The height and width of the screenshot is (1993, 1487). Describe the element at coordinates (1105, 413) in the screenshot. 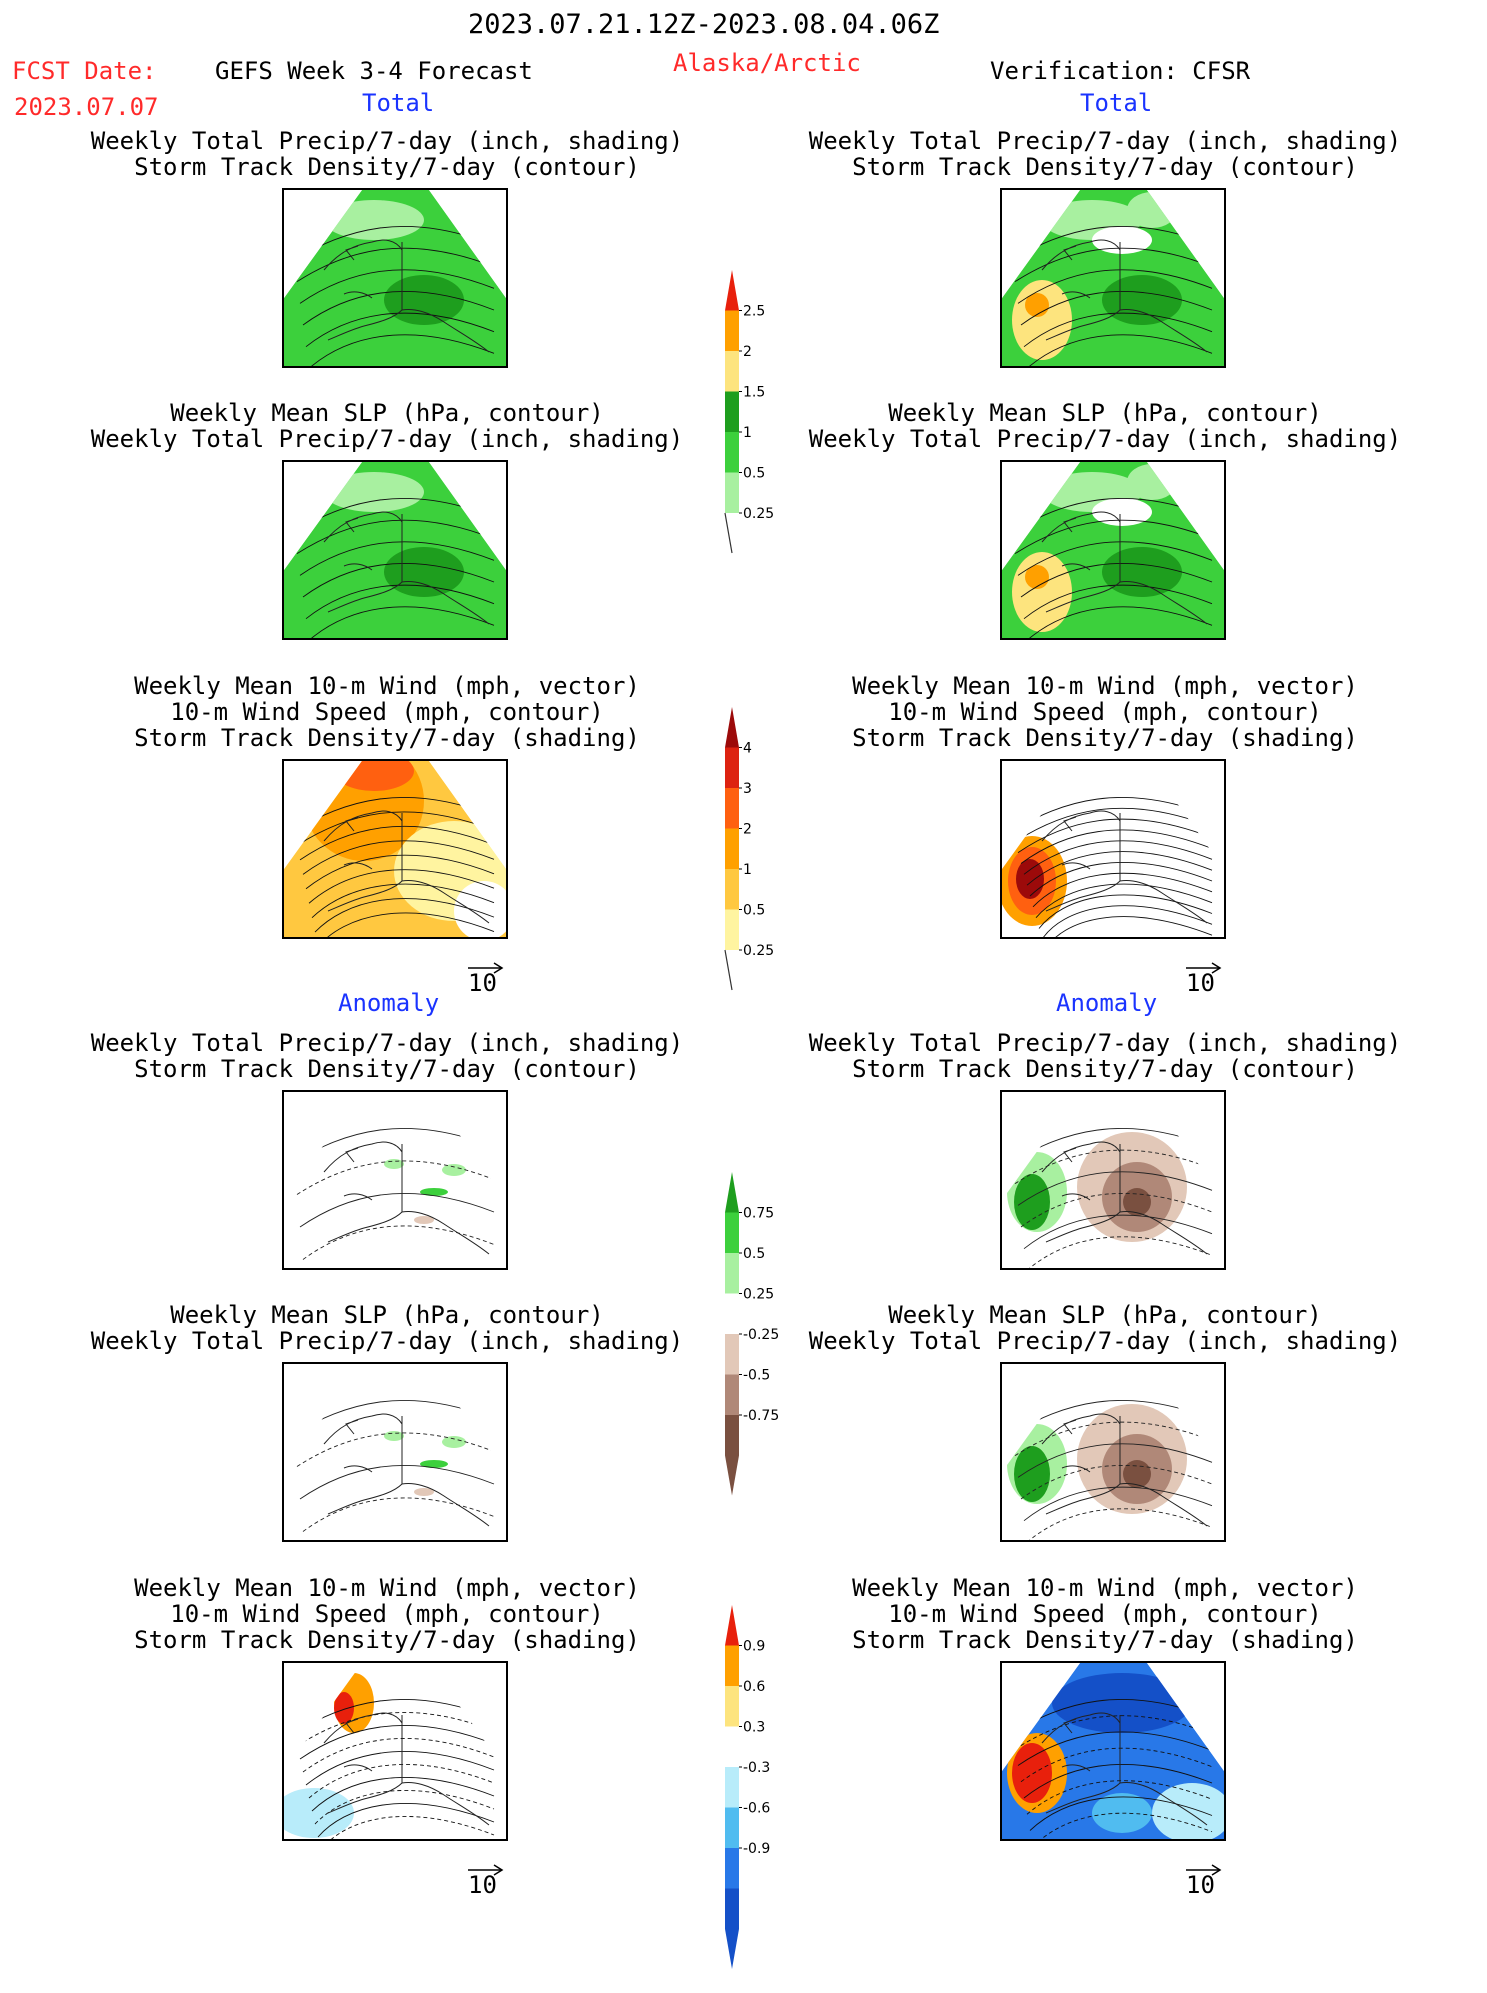

I see `title-r2-a: Weekly Mean SLP (hPa, contour)` at that location.